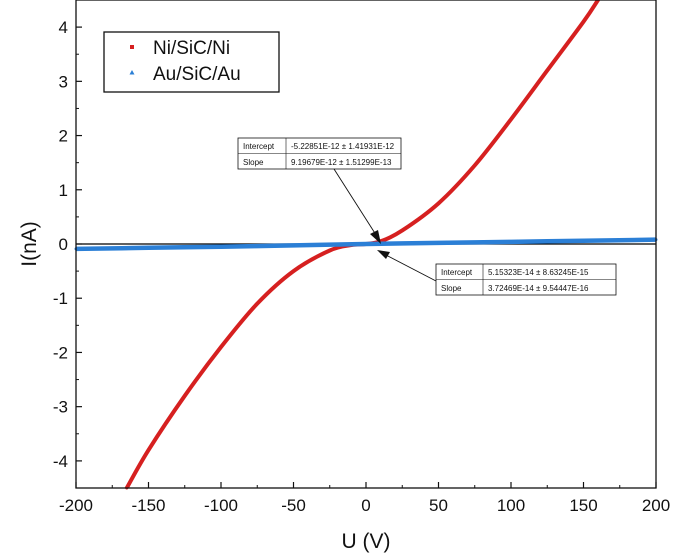 The width and height of the screenshot is (685, 554). I want to click on x-tick-label: 150, so click(583, 505).